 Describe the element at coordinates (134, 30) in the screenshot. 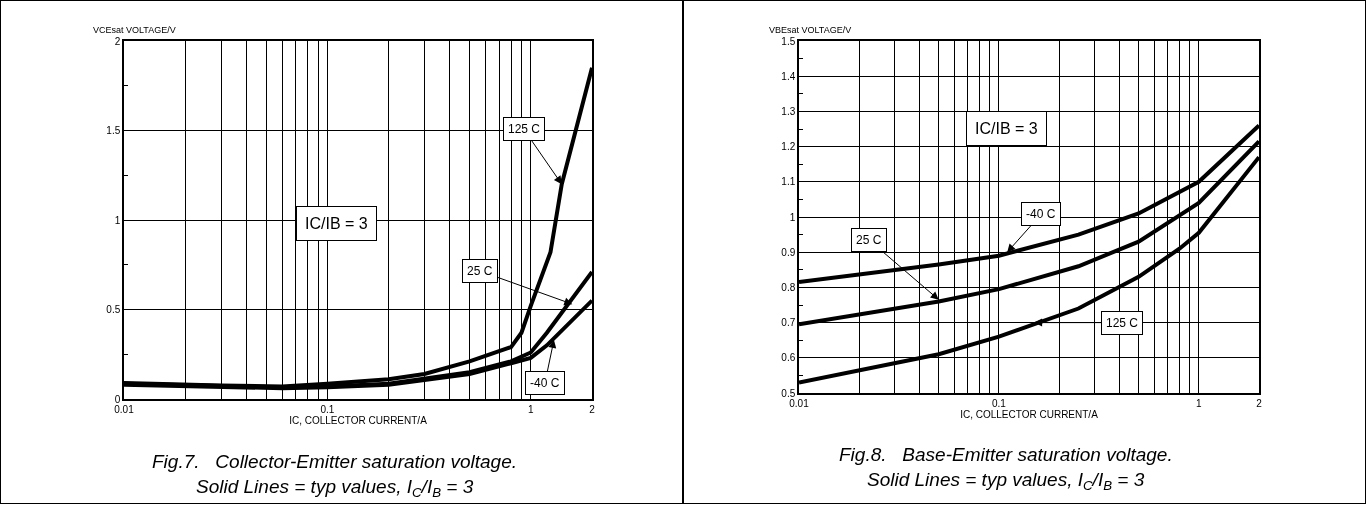

I see `y-axis-title: VCEsat VOLTAGE/V` at that location.